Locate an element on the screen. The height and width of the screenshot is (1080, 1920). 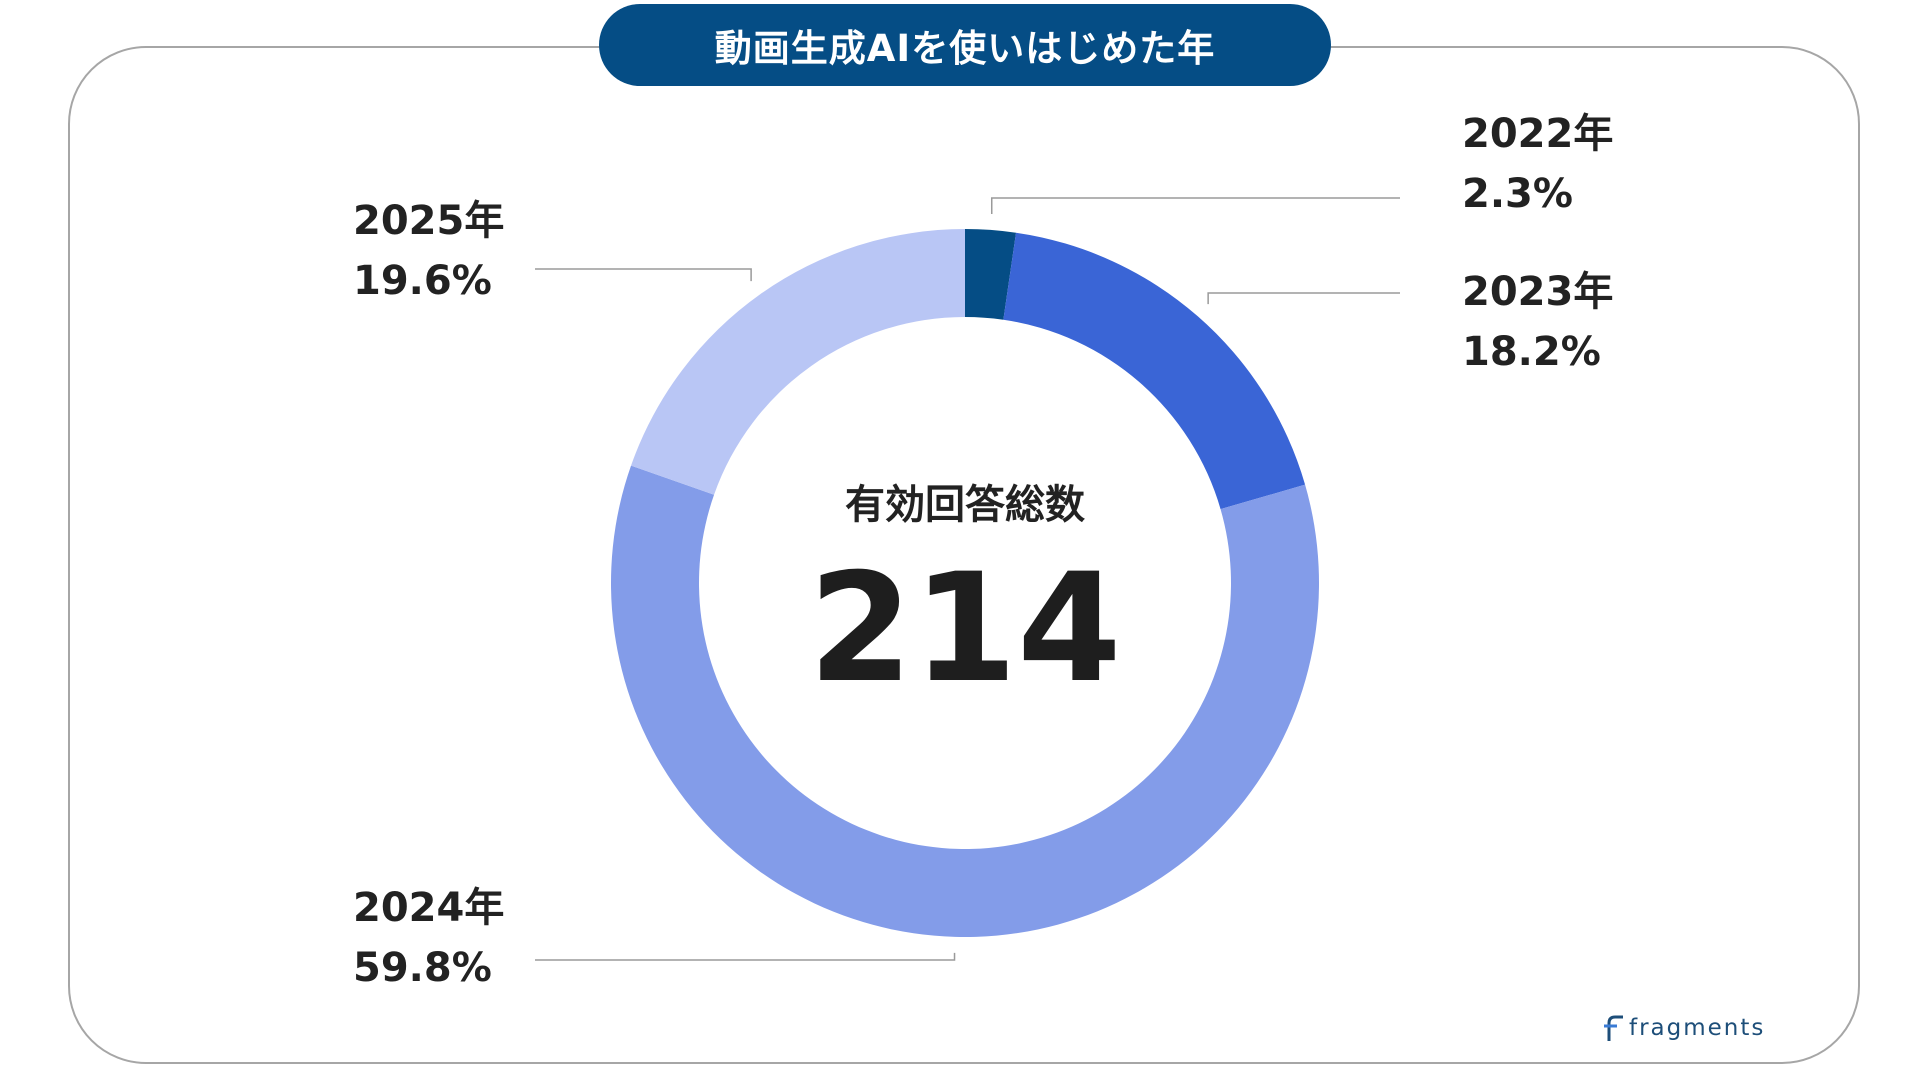
slice-label-percent: 19.6% is located at coordinates (422, 281).